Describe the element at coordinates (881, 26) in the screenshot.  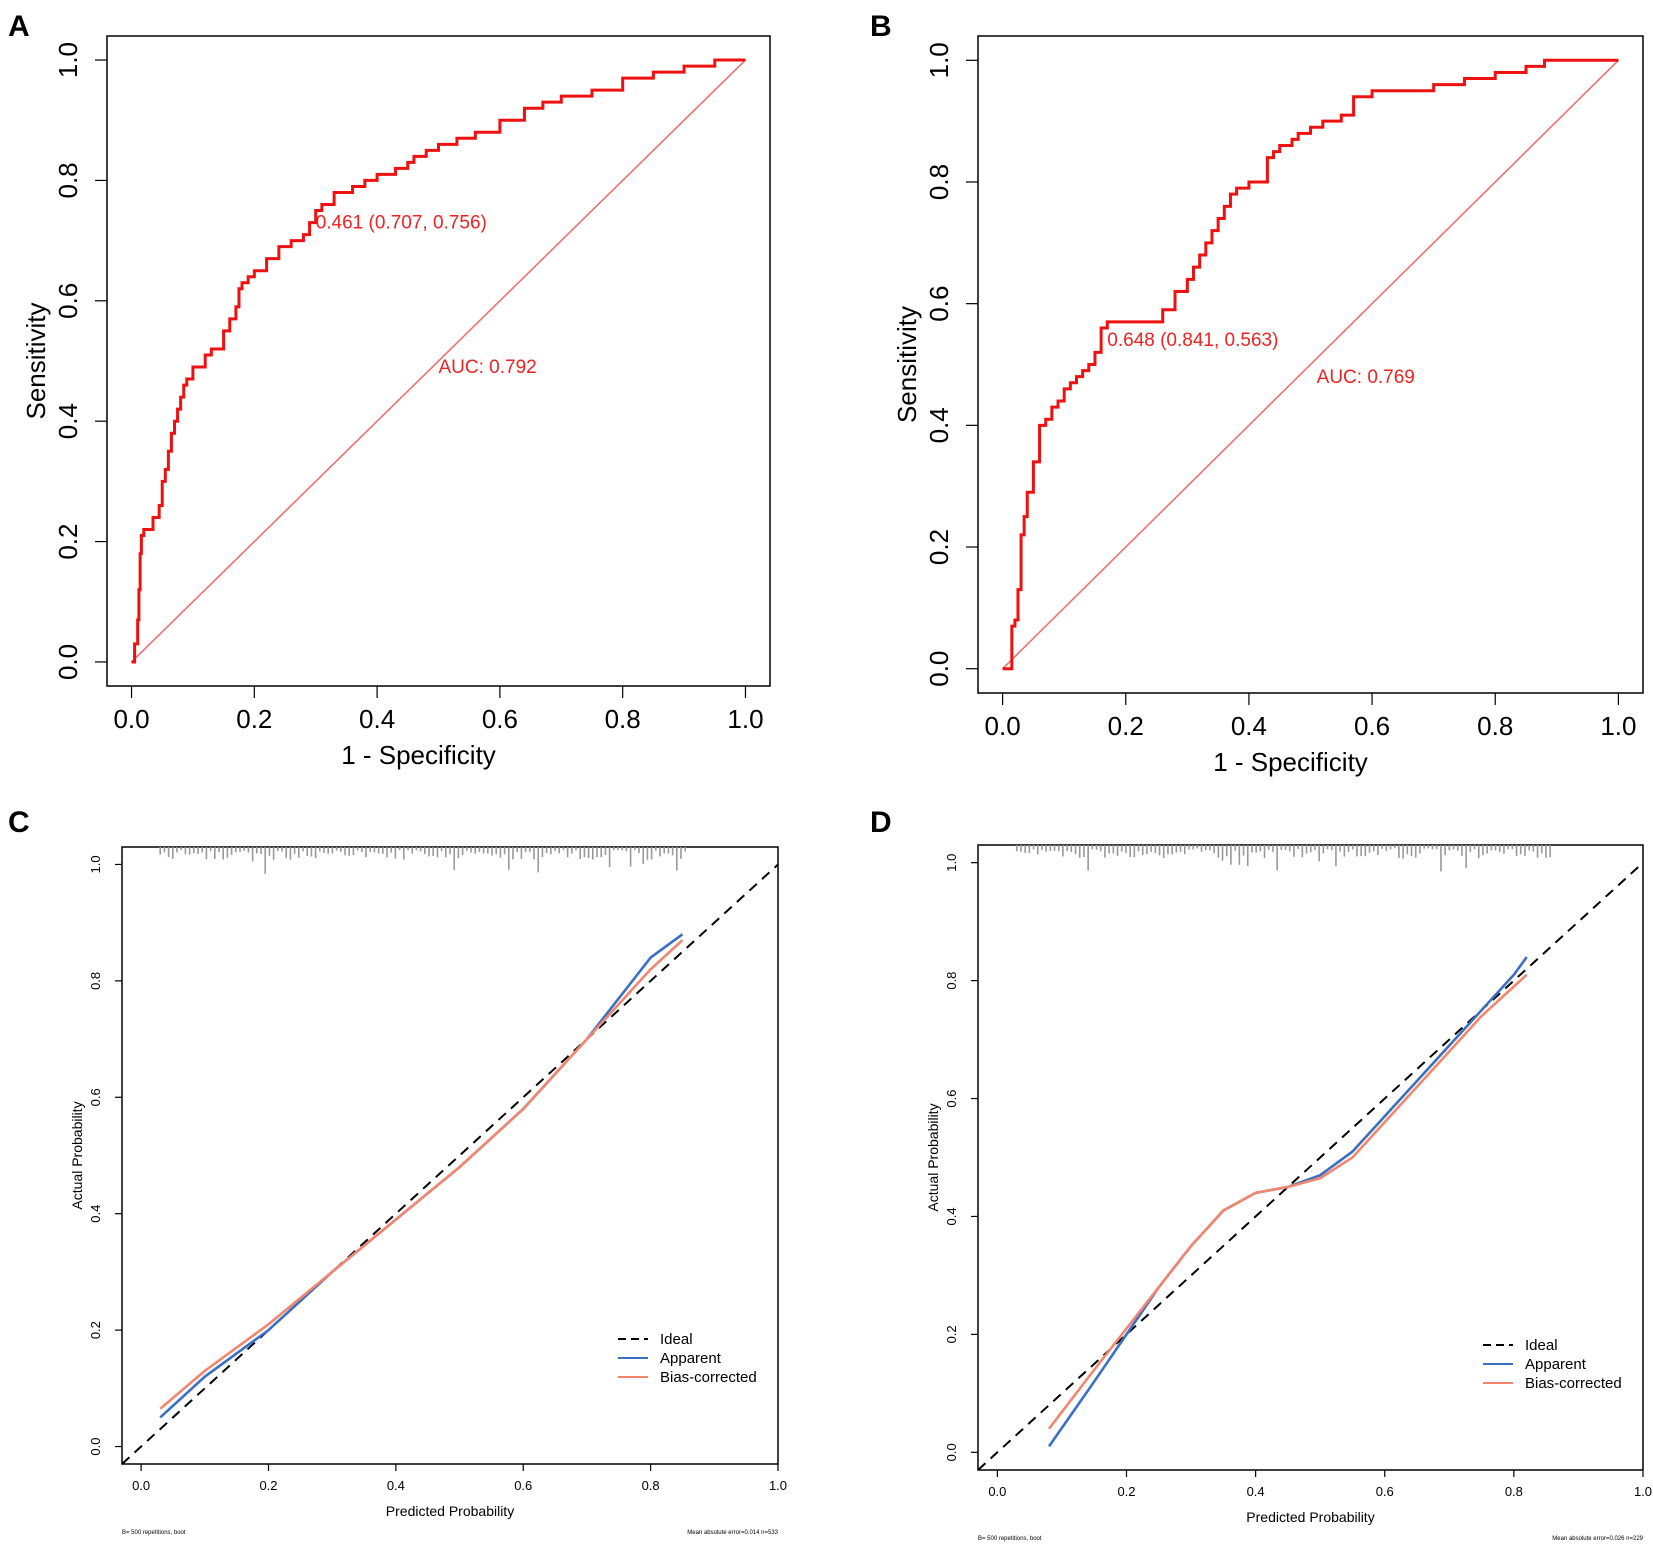
I see `panel-label: B` at that location.